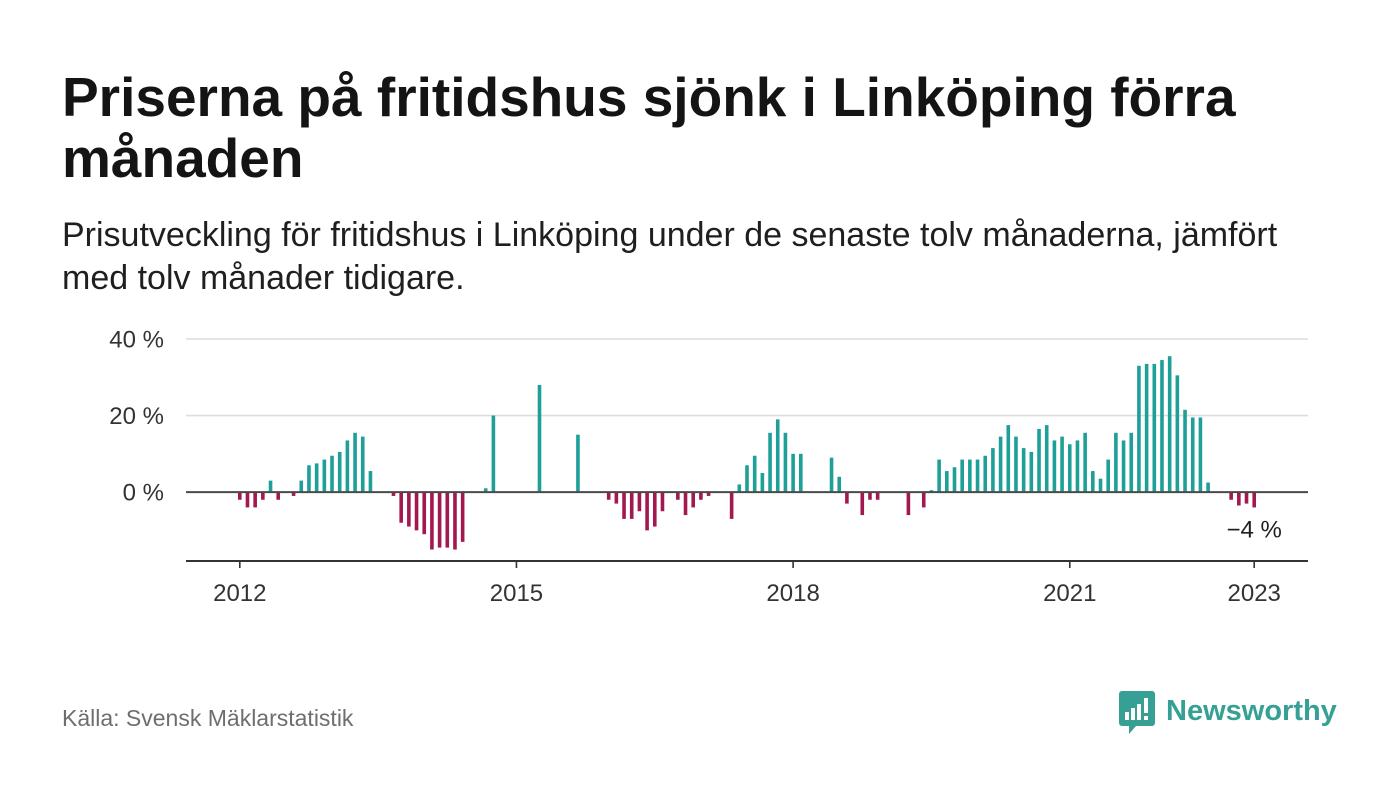  Describe the element at coordinates (1069, 593) in the screenshot. I see `x-tick-label-2021: 2021` at that location.